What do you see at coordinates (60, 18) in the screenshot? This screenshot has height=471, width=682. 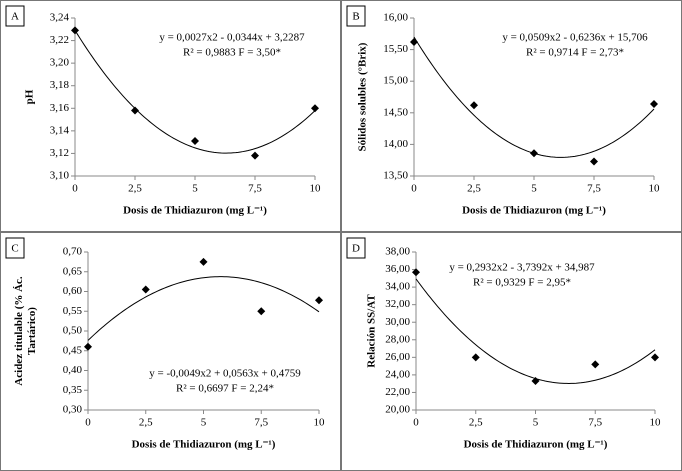 I see `y-tick-label: 3,24` at bounding box center [60, 18].